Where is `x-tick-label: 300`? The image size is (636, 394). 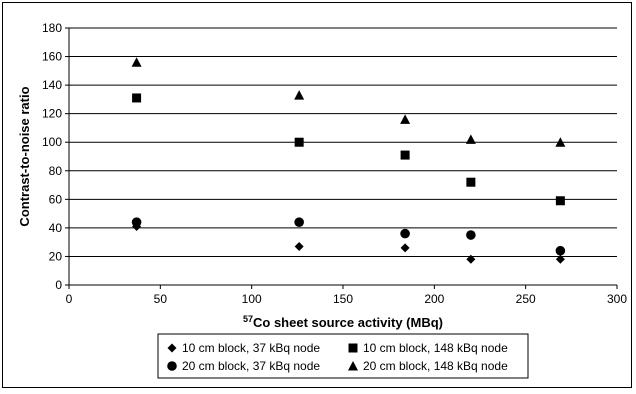 x-tick-label: 300 is located at coordinates (617, 299).